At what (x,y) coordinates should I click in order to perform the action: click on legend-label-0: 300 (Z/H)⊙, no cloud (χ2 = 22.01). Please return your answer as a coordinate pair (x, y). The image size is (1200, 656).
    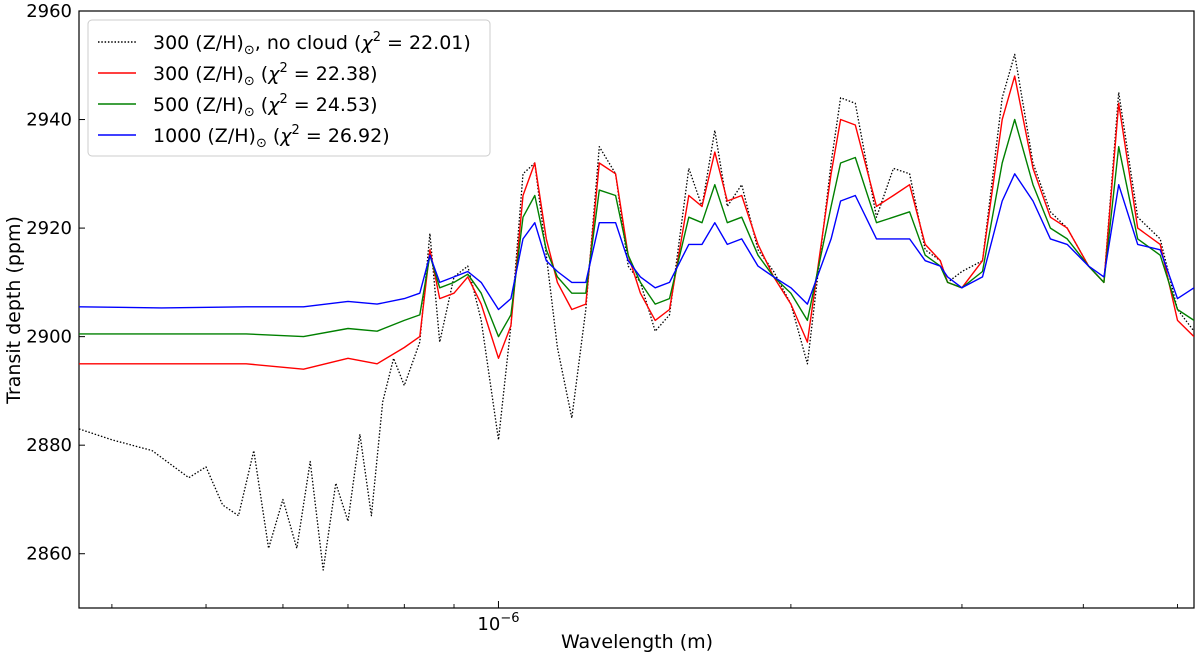
    Looking at the image, I should click on (312, 44).